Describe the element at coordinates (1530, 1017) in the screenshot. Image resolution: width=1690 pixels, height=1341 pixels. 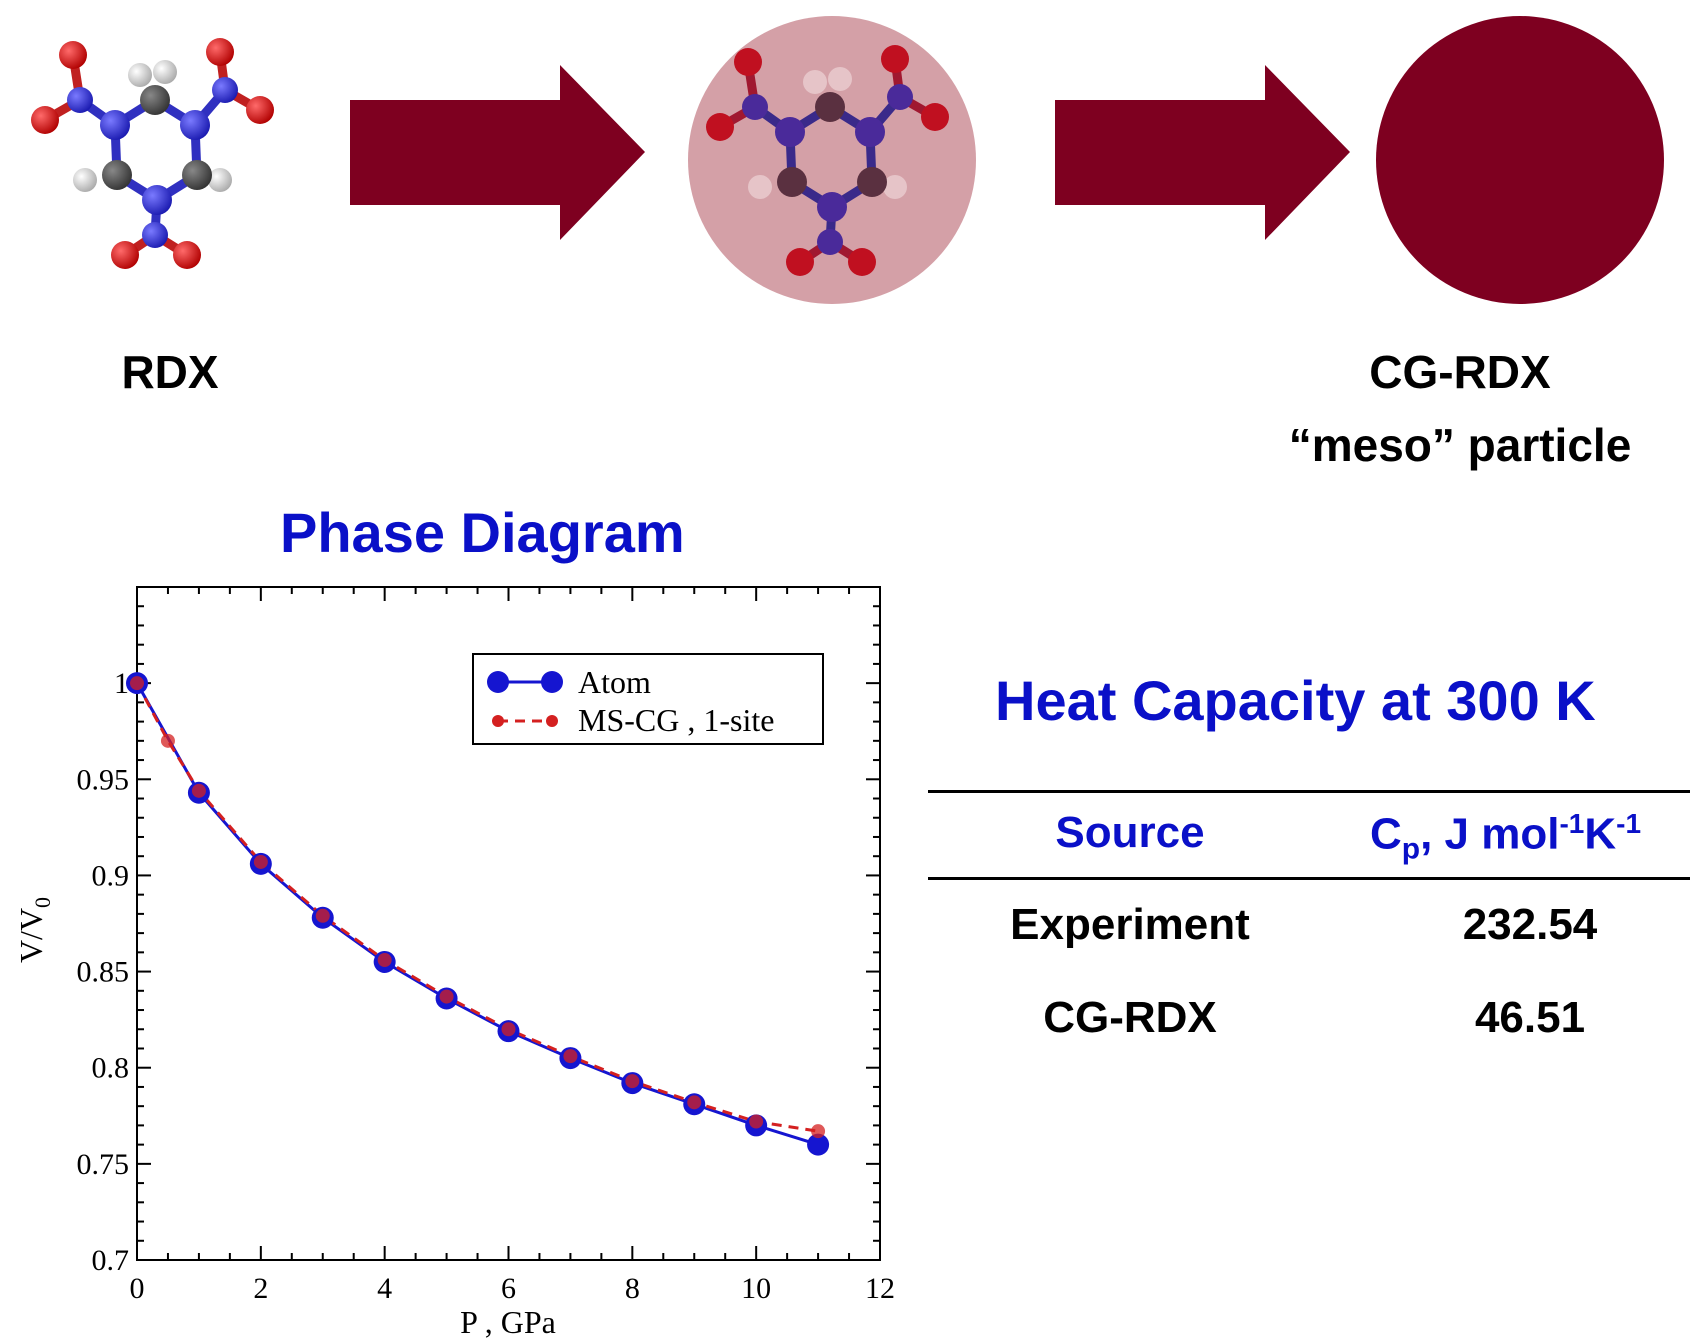
I see `row-value: 46.51` at that location.